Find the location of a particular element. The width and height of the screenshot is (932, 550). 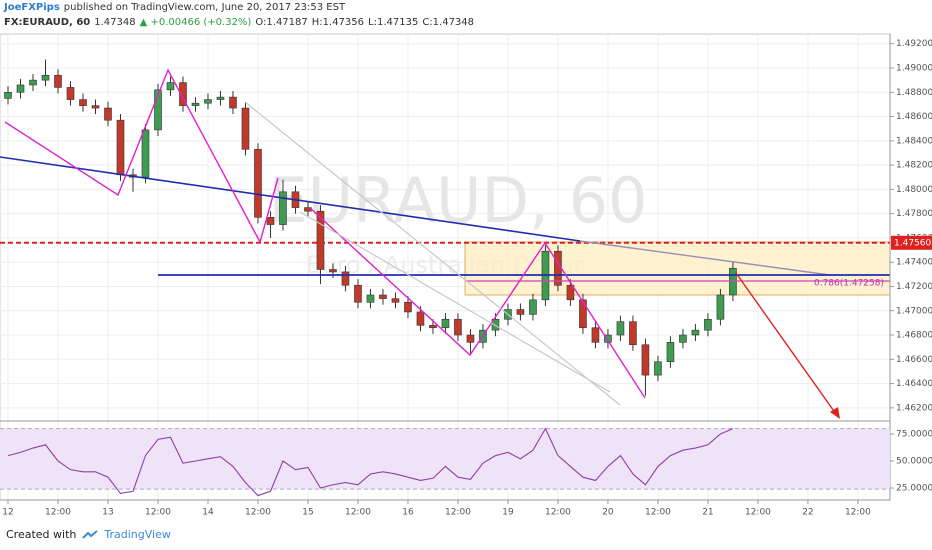

fib-label: 0.786(1.47258) is located at coordinates (849, 284).